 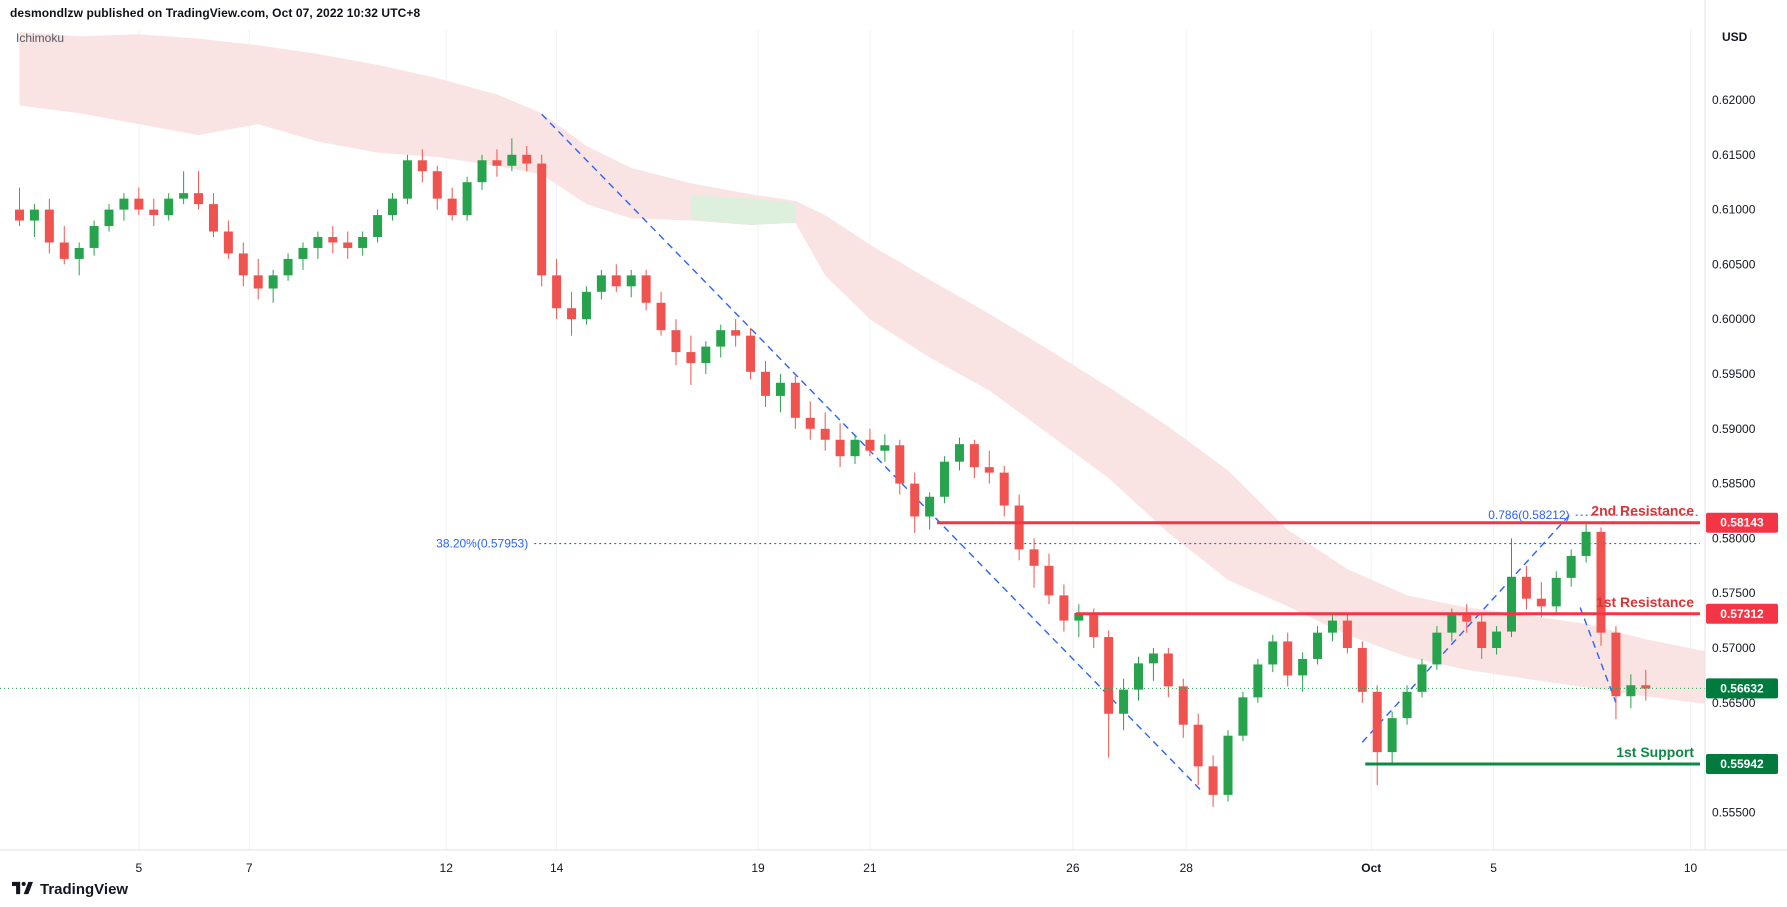 I want to click on time-axis, so click(x=852, y=865).